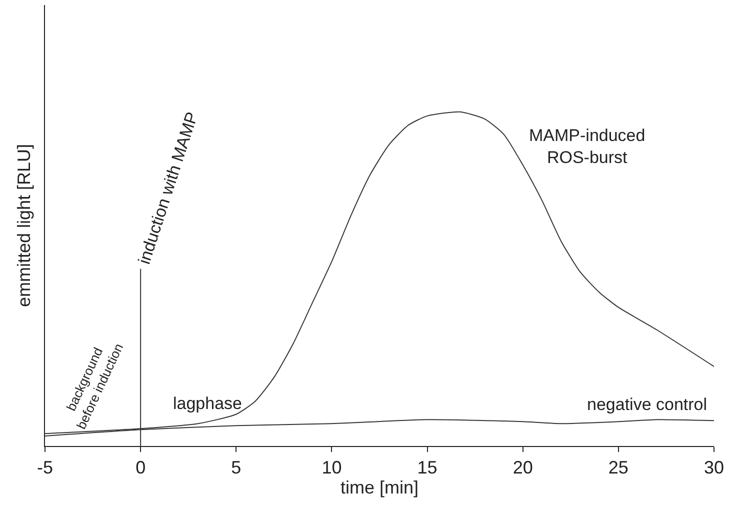  Describe the element at coordinates (24, 226) in the screenshot. I see `y-axis-title: emmitted light [RLU]` at that location.